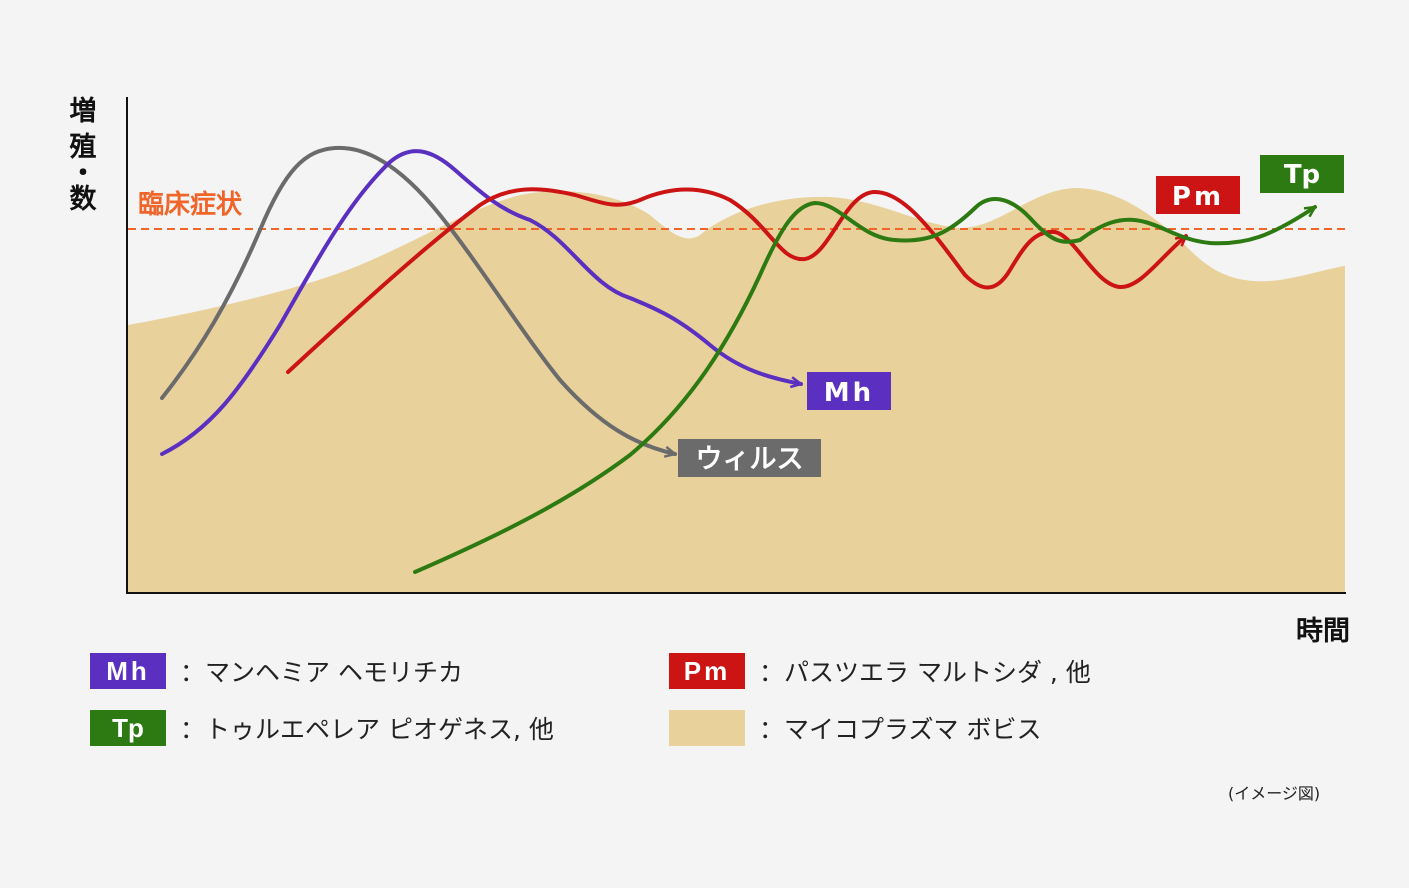 The image size is (1409, 888). I want to click on mh-tag-text: Mh, so click(849, 393).